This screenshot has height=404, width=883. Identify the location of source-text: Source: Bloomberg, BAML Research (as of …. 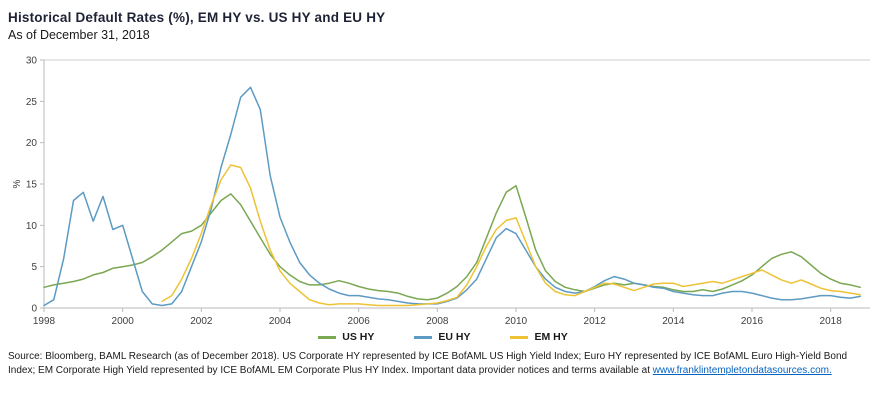
(428, 363).